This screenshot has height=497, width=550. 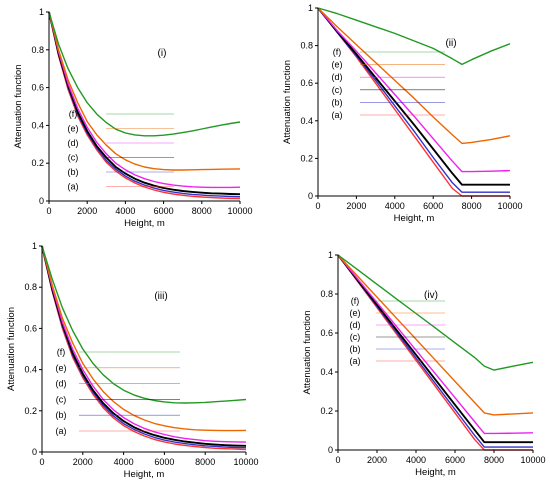 What do you see at coordinates (160, 296) in the screenshot?
I see `panel-label: (iii)` at bounding box center [160, 296].